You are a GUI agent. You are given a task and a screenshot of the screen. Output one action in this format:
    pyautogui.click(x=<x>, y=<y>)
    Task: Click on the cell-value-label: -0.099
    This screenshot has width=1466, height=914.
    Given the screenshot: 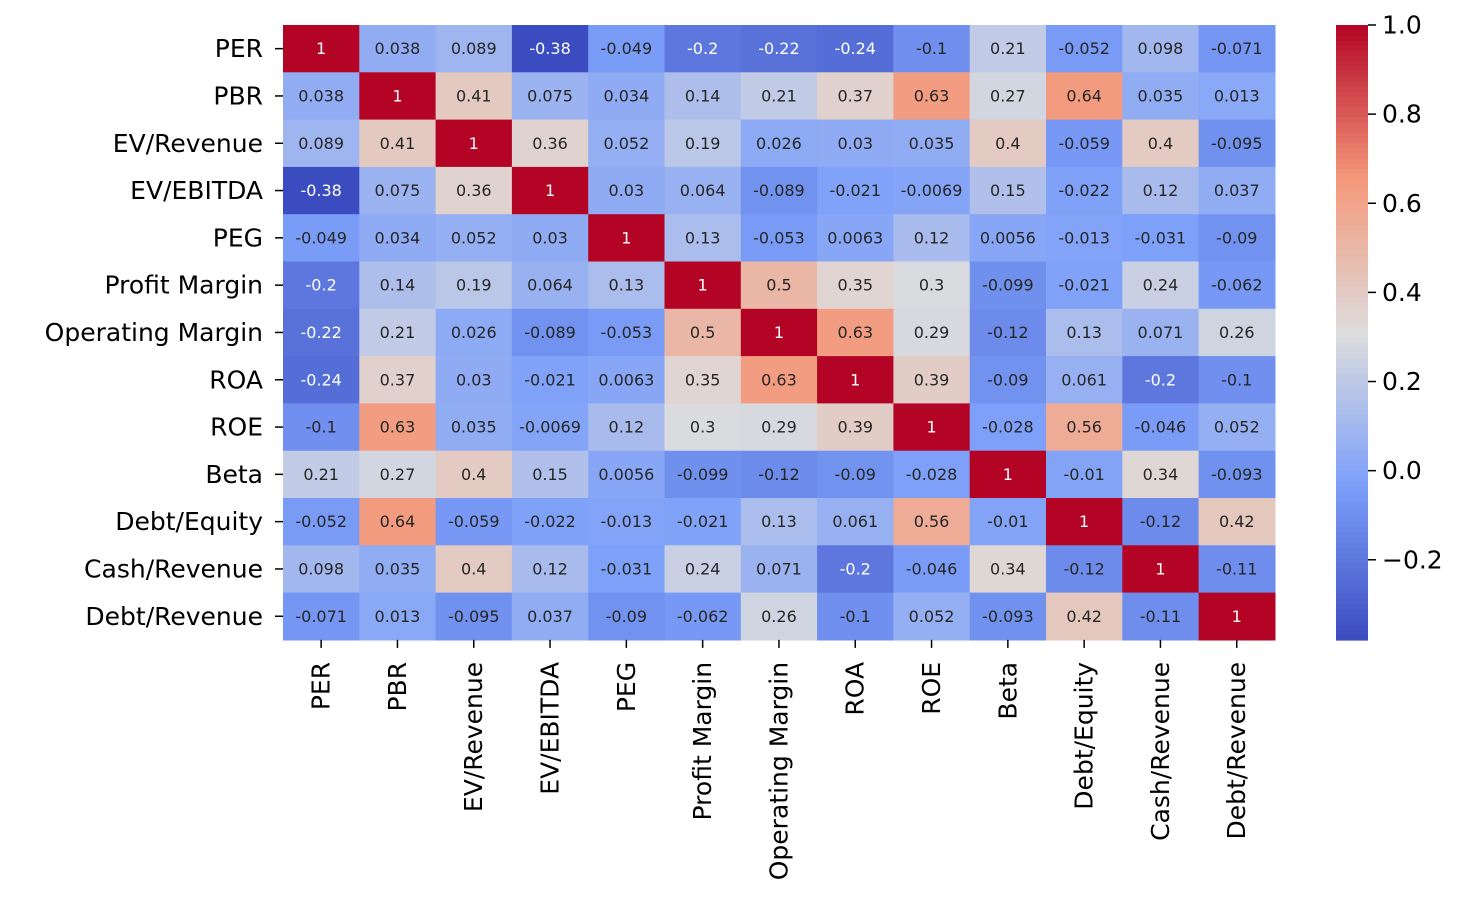 What is the action you would take?
    pyautogui.click(x=703, y=474)
    